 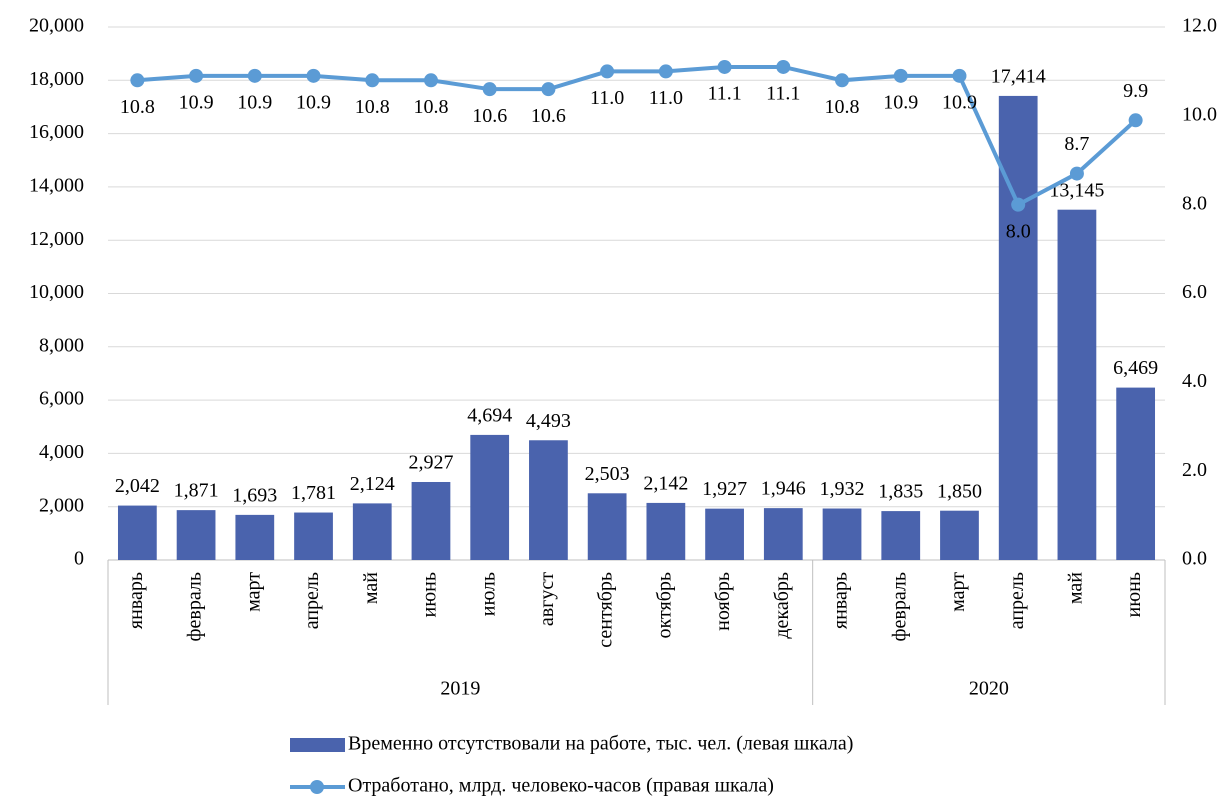 What do you see at coordinates (1194, 559) in the screenshot?
I see `y2-tick-label: 0.0` at bounding box center [1194, 559].